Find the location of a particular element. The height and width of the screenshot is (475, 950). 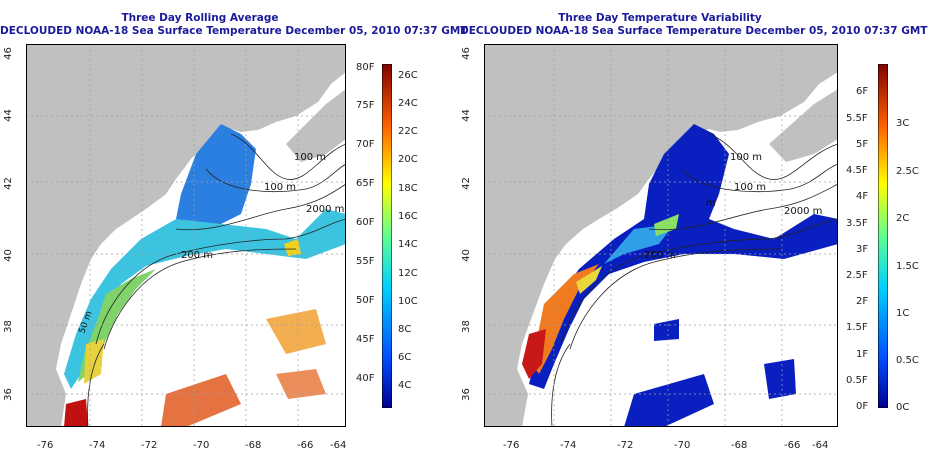

cbar-c-label: 2C is located at coordinates (903, 218).